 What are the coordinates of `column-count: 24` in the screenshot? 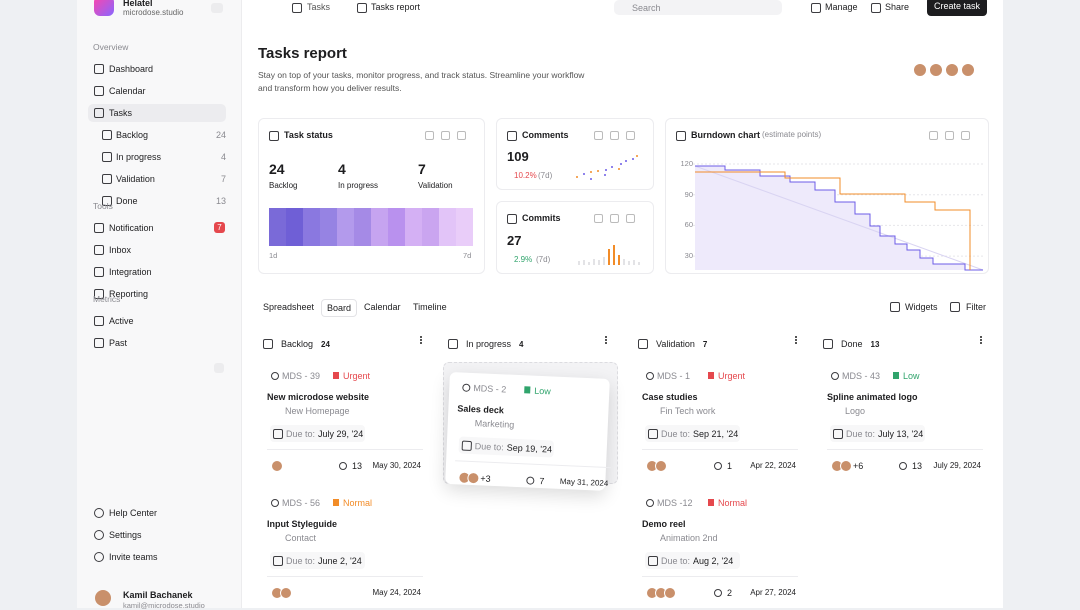 It's located at (325, 344).